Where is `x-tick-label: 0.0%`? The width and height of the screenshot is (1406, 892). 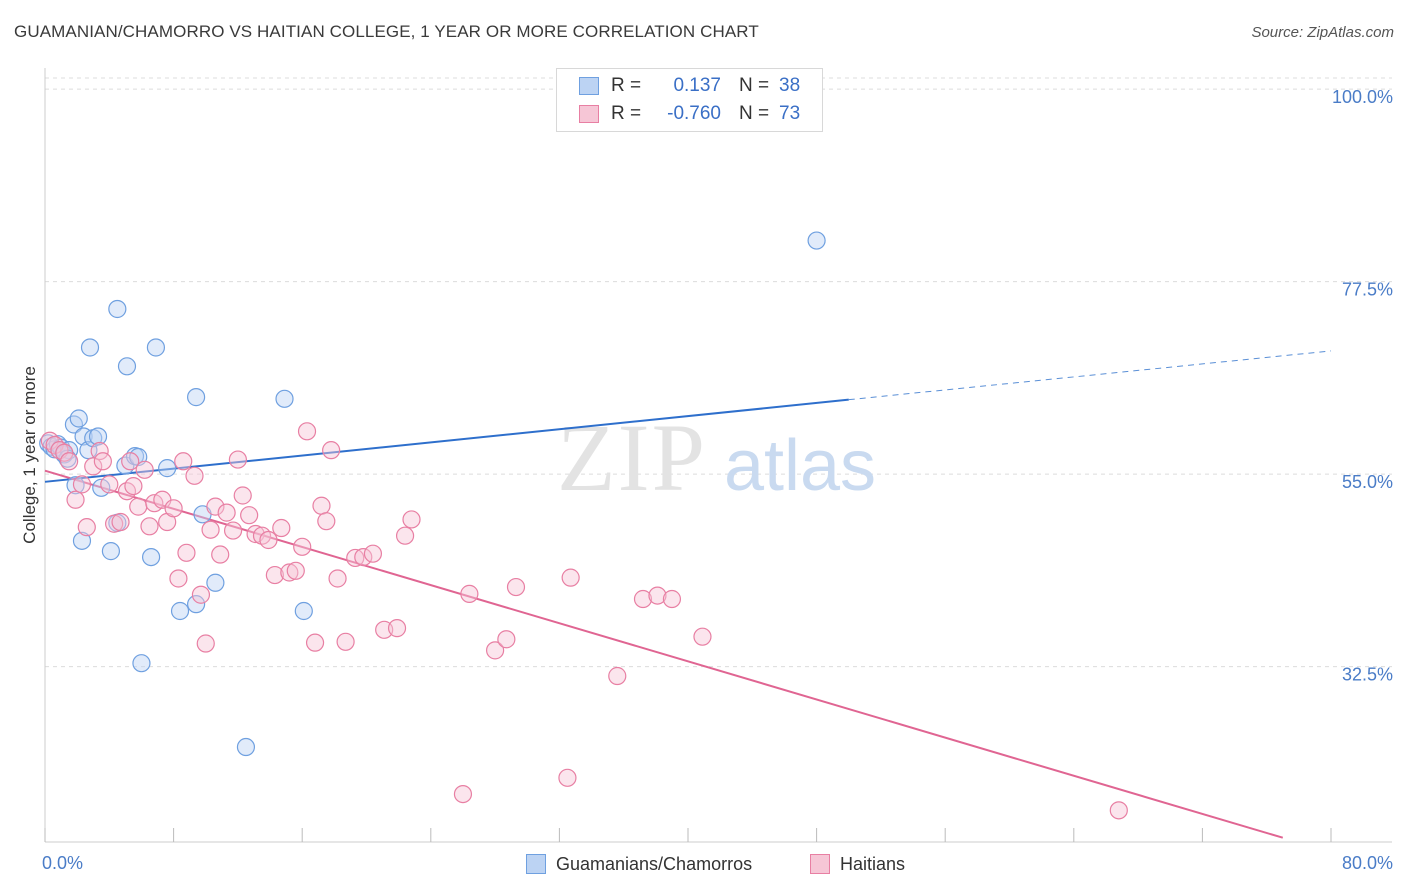
x-tick-label: 0.0% is located at coordinates (62, 863).